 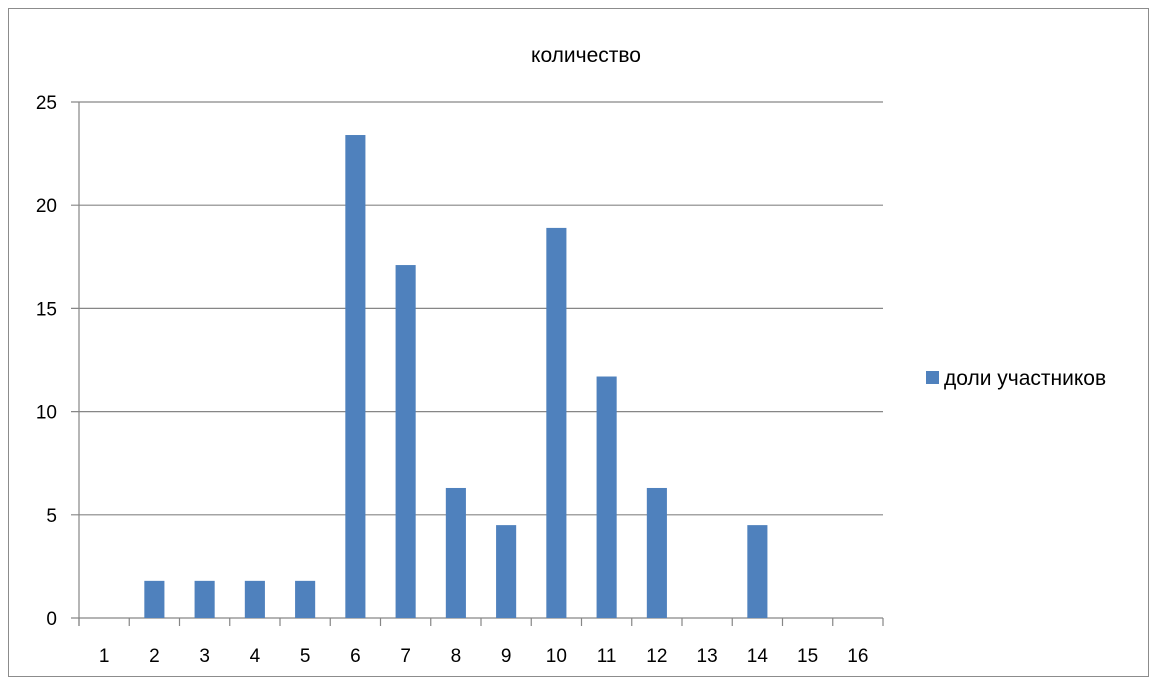 I want to click on x-tick-label: 10, so click(x=556, y=656).